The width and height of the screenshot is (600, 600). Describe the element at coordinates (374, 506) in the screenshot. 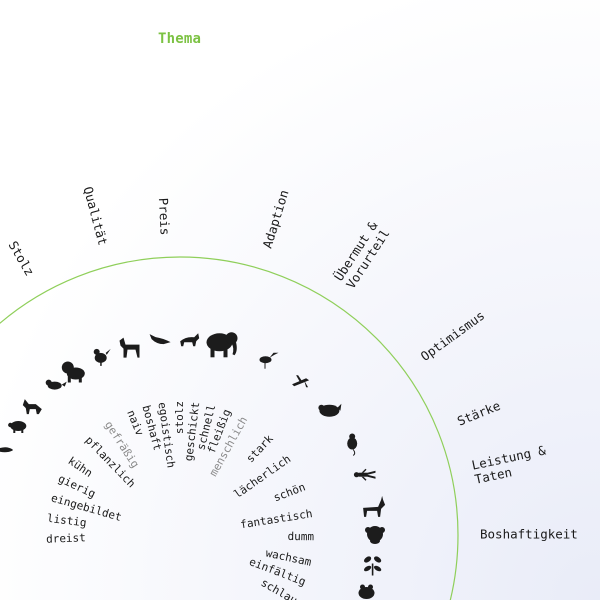

I see `donkey-icon` at that location.